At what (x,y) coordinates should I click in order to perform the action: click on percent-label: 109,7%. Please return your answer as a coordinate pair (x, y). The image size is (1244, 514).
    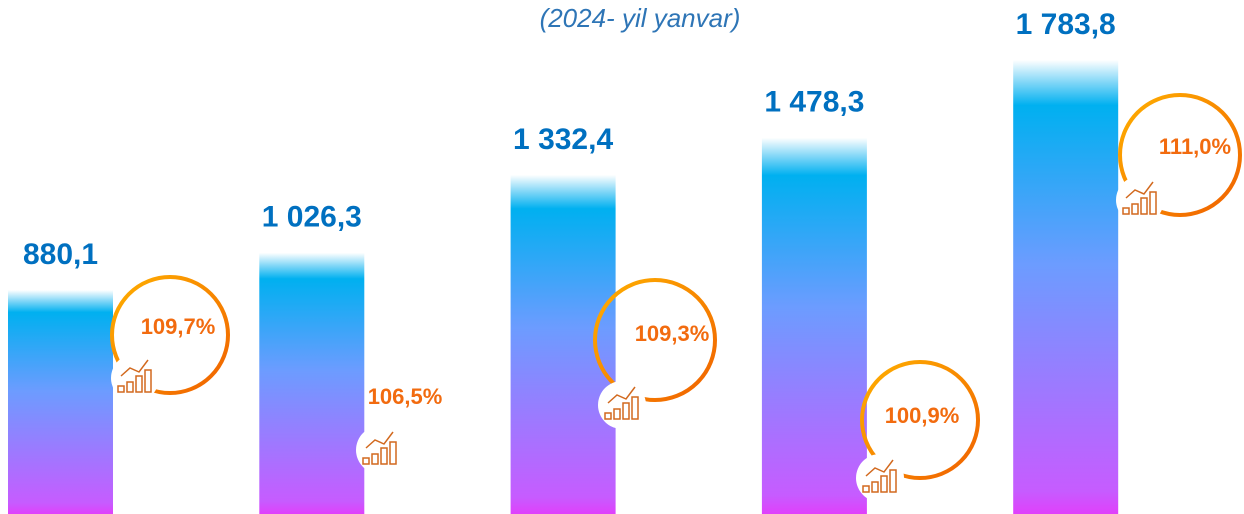
    Looking at the image, I should click on (178, 326).